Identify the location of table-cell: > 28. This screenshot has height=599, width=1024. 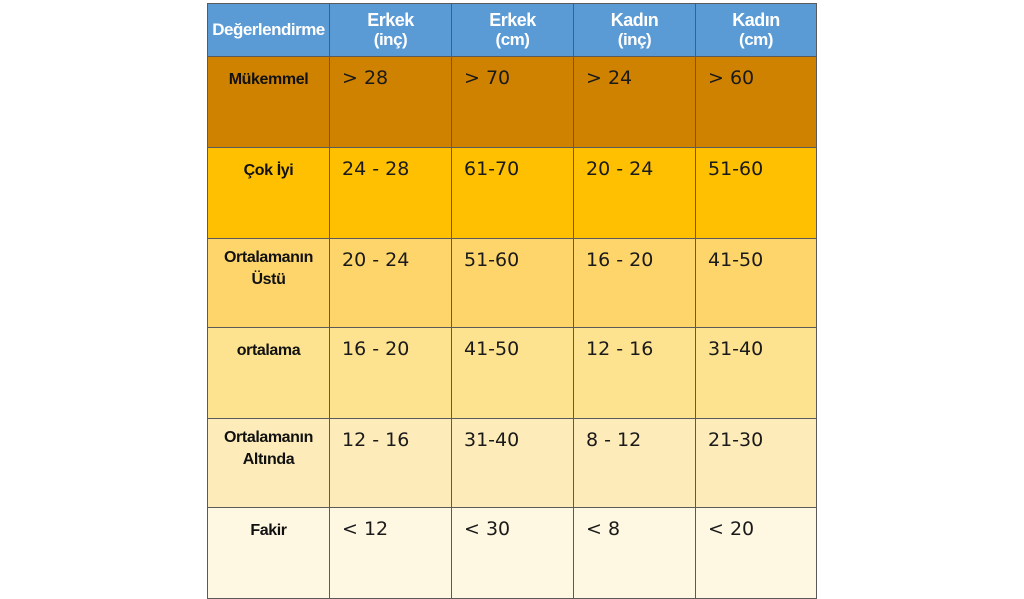
(390, 102).